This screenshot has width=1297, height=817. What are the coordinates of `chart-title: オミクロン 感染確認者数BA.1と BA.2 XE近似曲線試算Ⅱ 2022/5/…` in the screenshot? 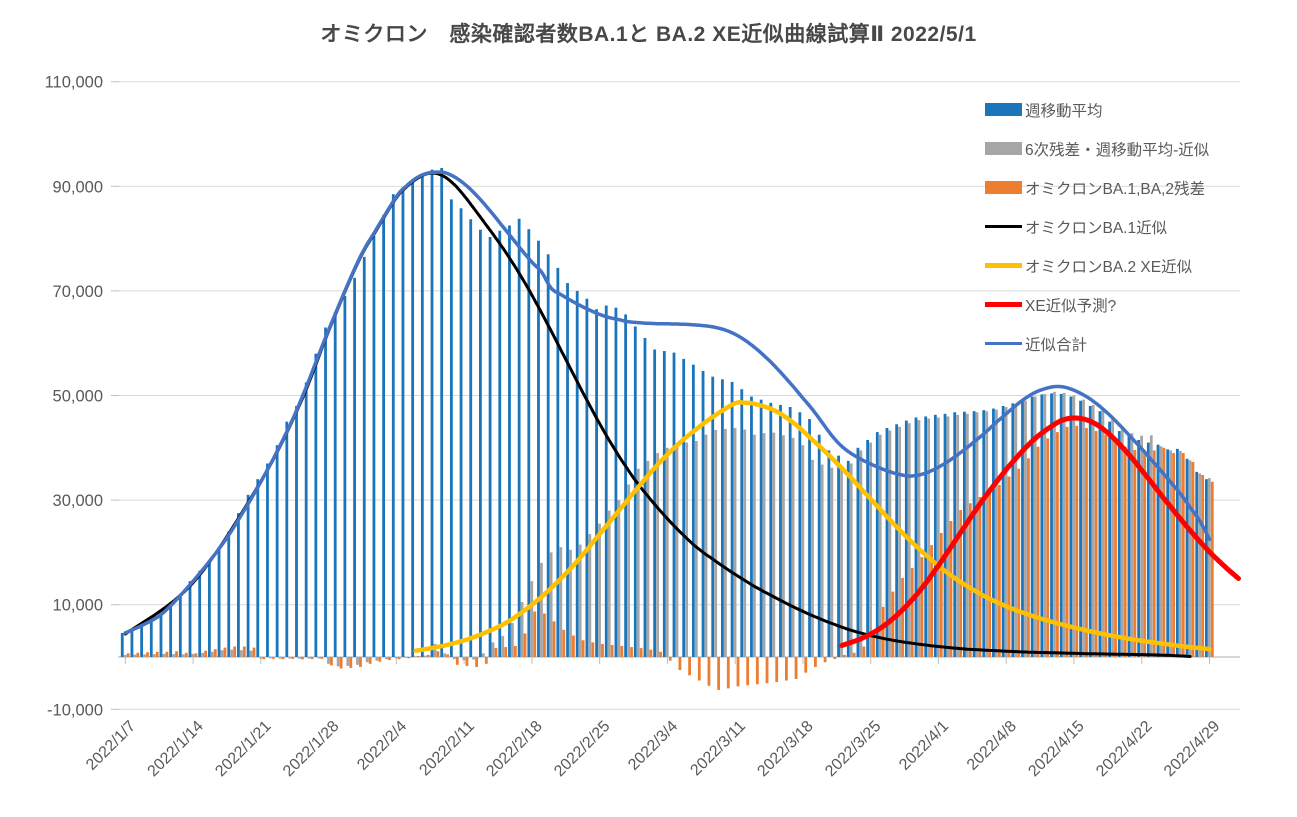 It's located at (648, 34).